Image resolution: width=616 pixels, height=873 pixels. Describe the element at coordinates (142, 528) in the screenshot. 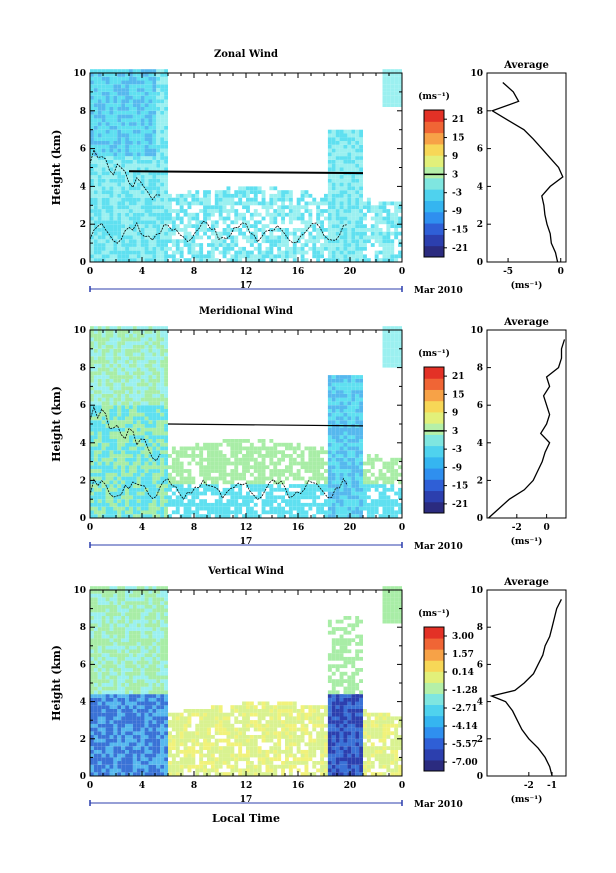

I see `x-tick-label: 4` at that location.